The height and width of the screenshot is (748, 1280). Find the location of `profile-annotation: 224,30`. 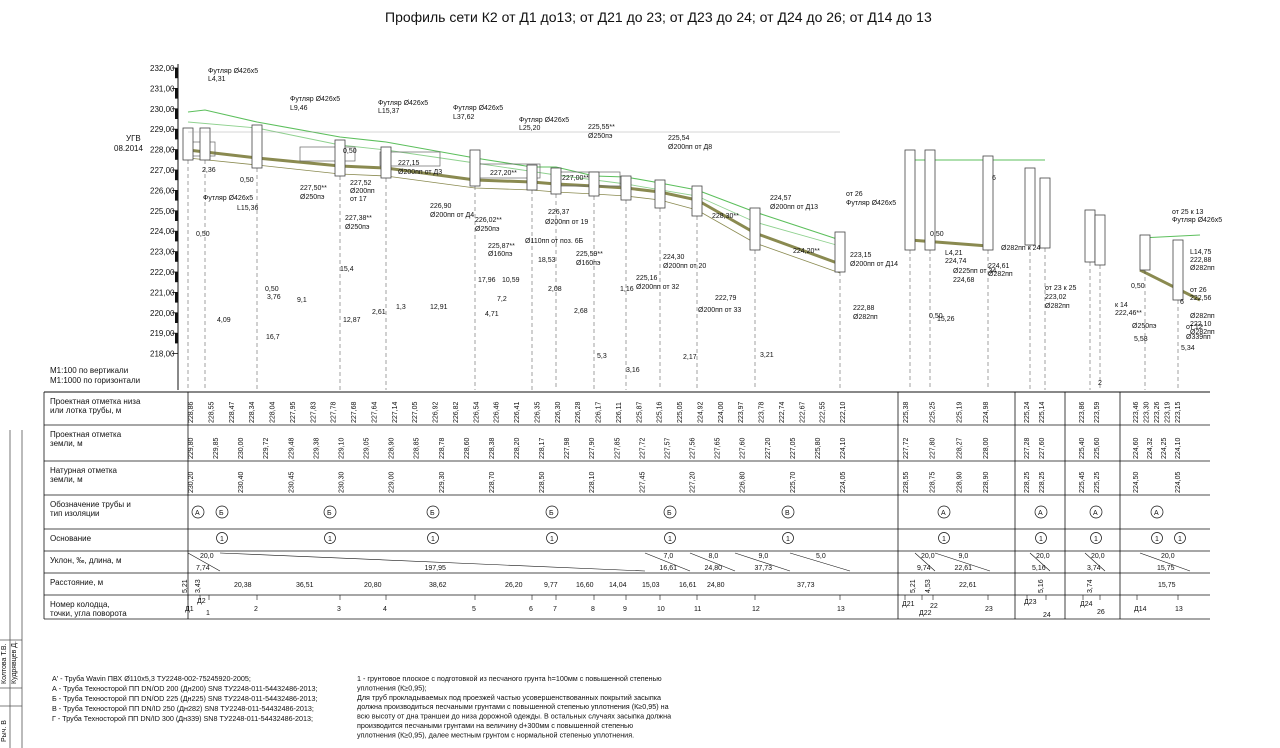

profile-annotation: 224,30 is located at coordinates (674, 257).